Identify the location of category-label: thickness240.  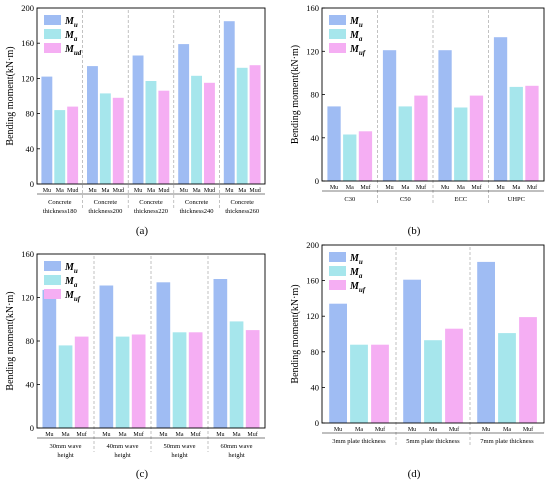
(197, 211).